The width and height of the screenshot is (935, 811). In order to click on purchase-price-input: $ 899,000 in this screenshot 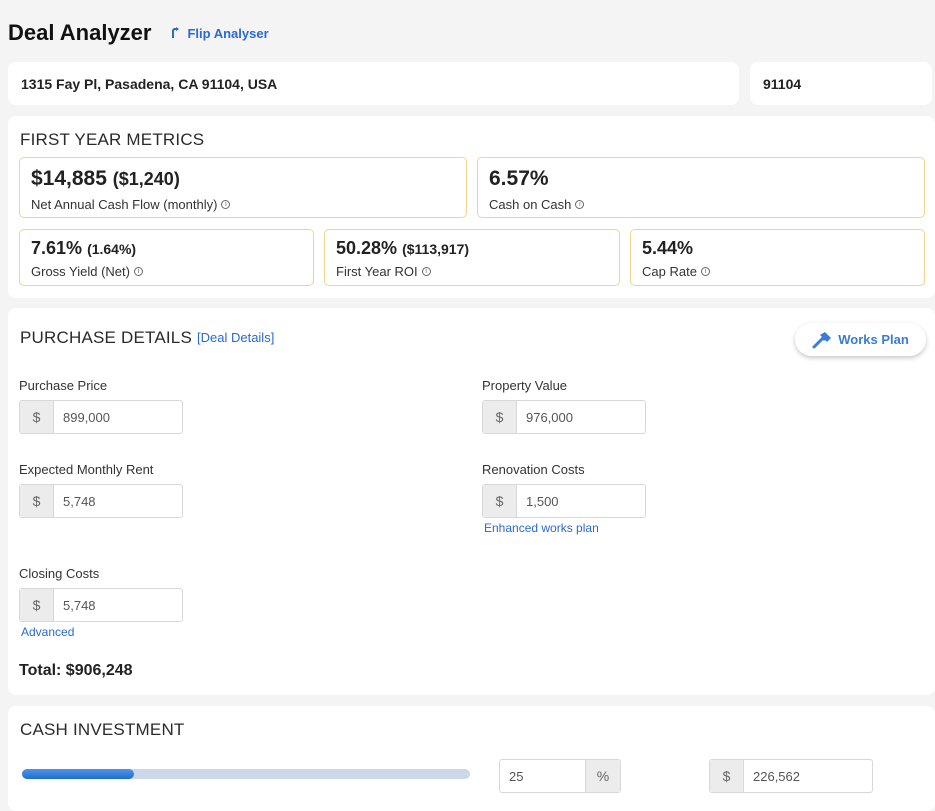, I will do `click(101, 417)`.